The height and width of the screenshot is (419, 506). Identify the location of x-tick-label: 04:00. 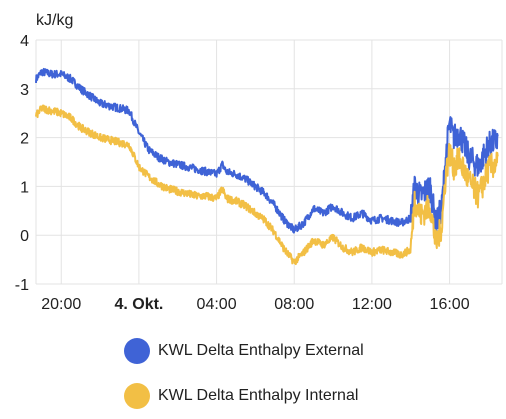
(217, 304).